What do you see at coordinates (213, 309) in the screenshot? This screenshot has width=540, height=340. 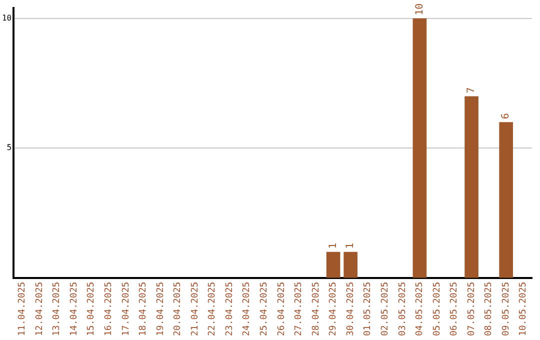 I see `x-tick-label: 22.04.2025` at bounding box center [213, 309].